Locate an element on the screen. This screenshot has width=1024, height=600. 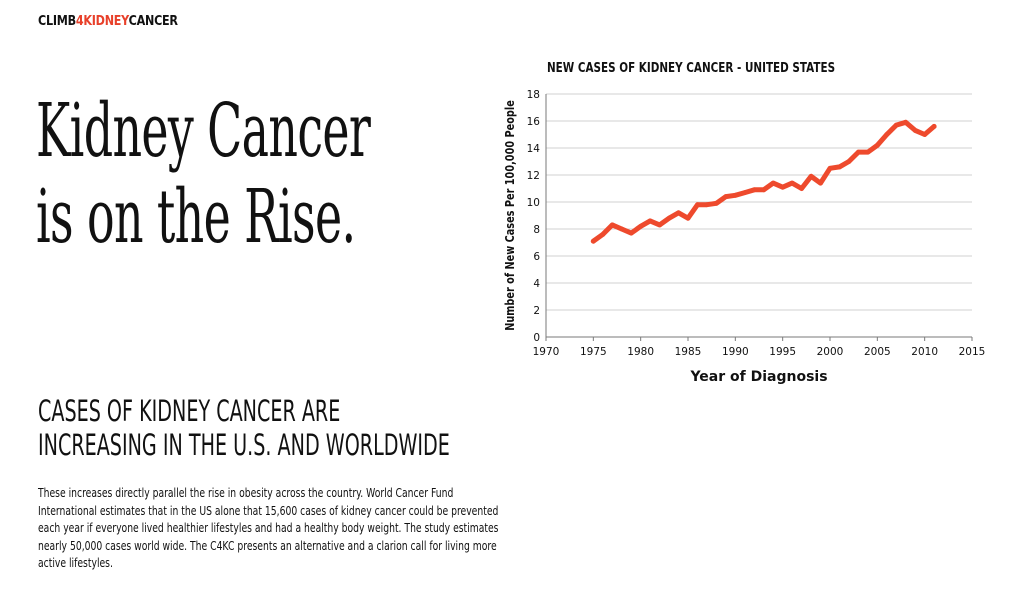
subheading-line-2: INCREASING IN THE U.S. AND WORLDWIDE is located at coordinates (244, 445).